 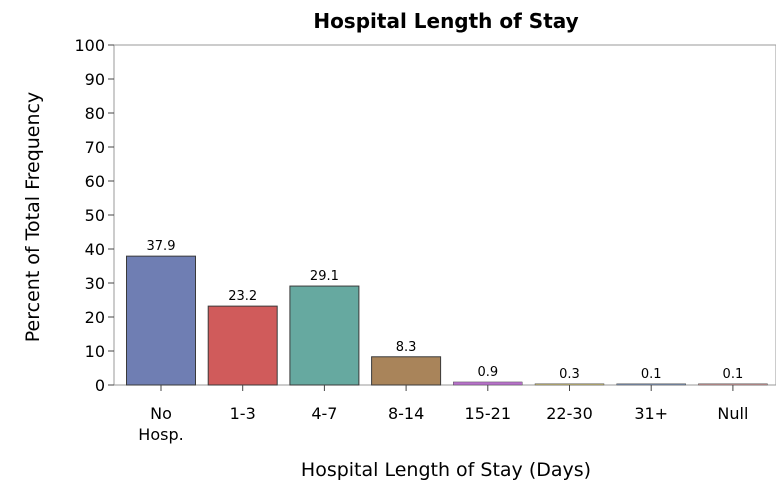 I want to click on x-tick-label: No, so click(x=161, y=413).